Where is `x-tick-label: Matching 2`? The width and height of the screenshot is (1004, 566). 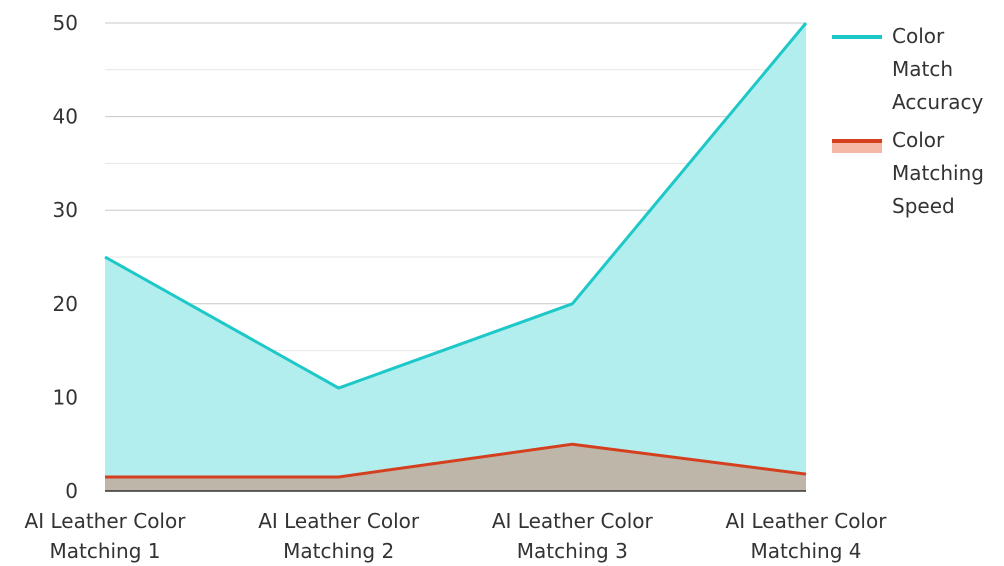 x-tick-label: Matching 2 is located at coordinates (338, 551).